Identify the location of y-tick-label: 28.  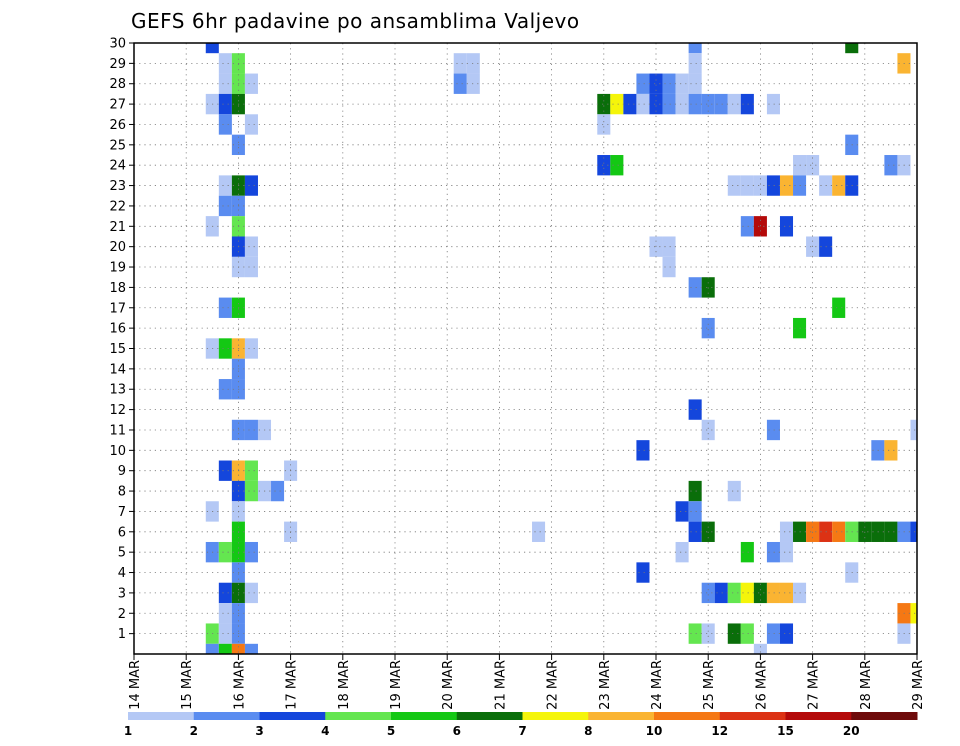
(117, 84).